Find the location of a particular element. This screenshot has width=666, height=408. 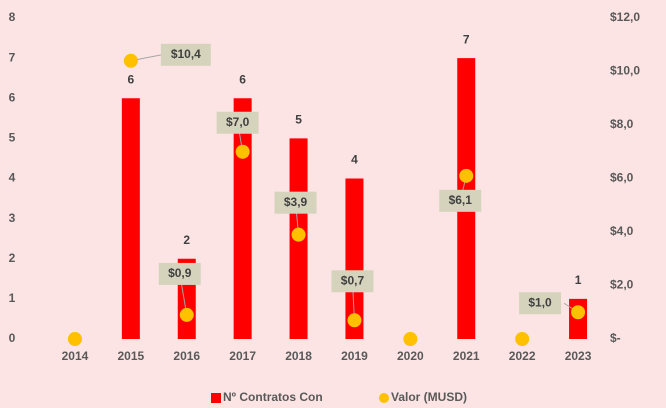

bar-value-label: 1 is located at coordinates (578, 280).